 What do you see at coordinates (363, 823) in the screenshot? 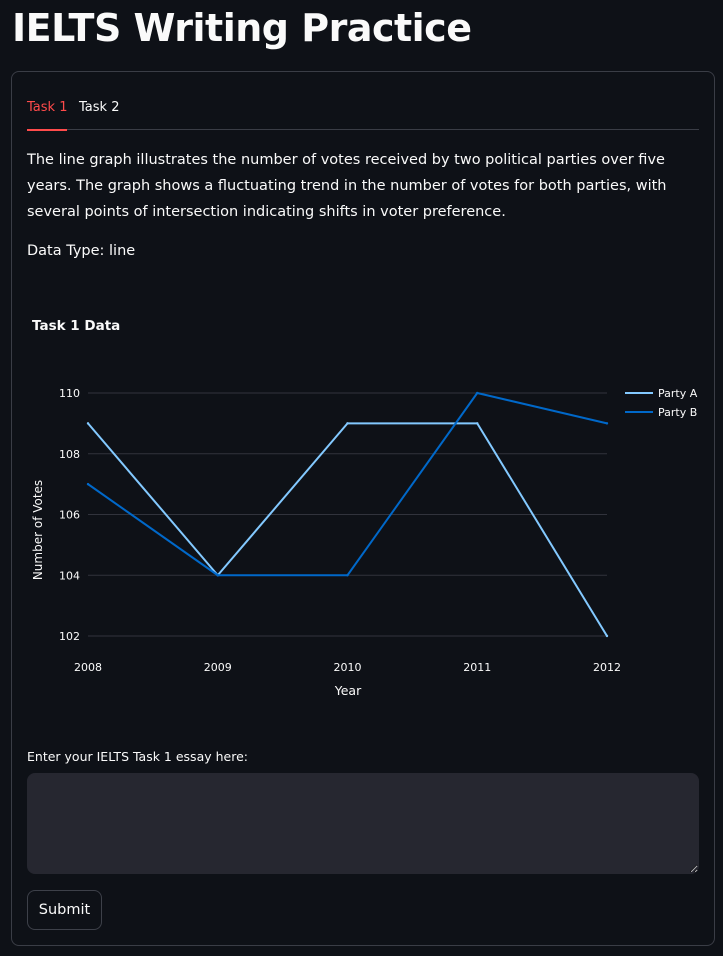
I see `essay-input` at bounding box center [363, 823].